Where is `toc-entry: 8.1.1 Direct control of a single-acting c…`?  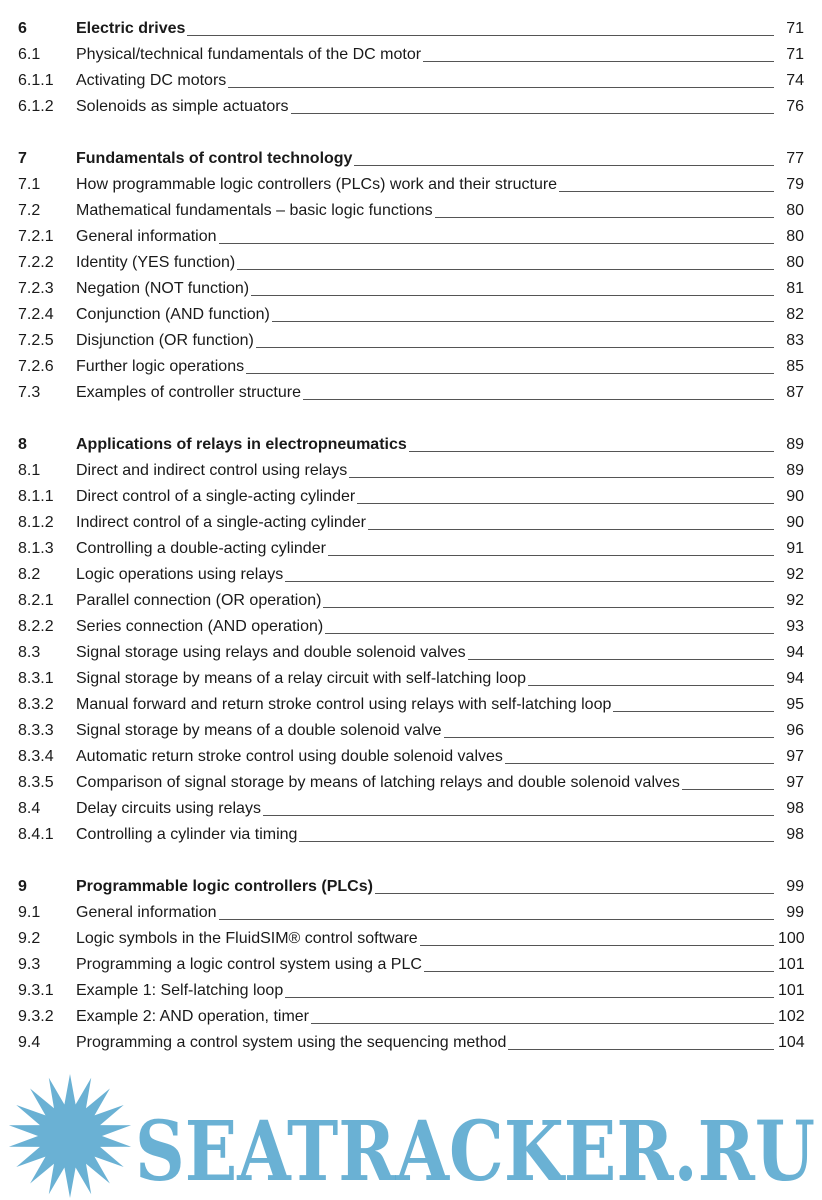 toc-entry: 8.1.1 Direct control of a single-acting c… is located at coordinates (411, 497).